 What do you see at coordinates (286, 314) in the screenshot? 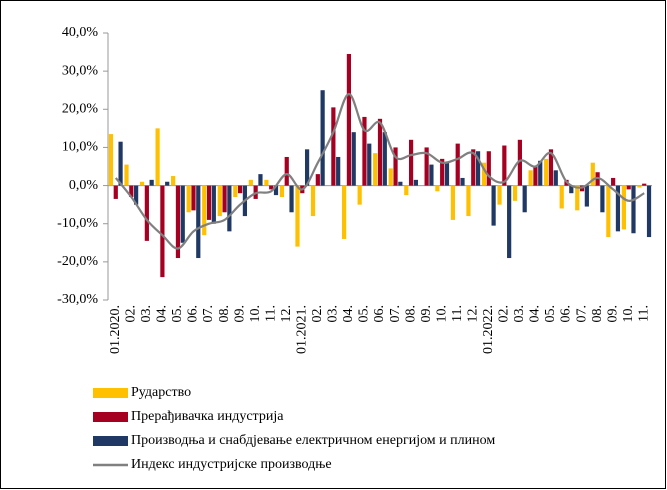
I see `x-tick-label: 12.` at bounding box center [286, 314].